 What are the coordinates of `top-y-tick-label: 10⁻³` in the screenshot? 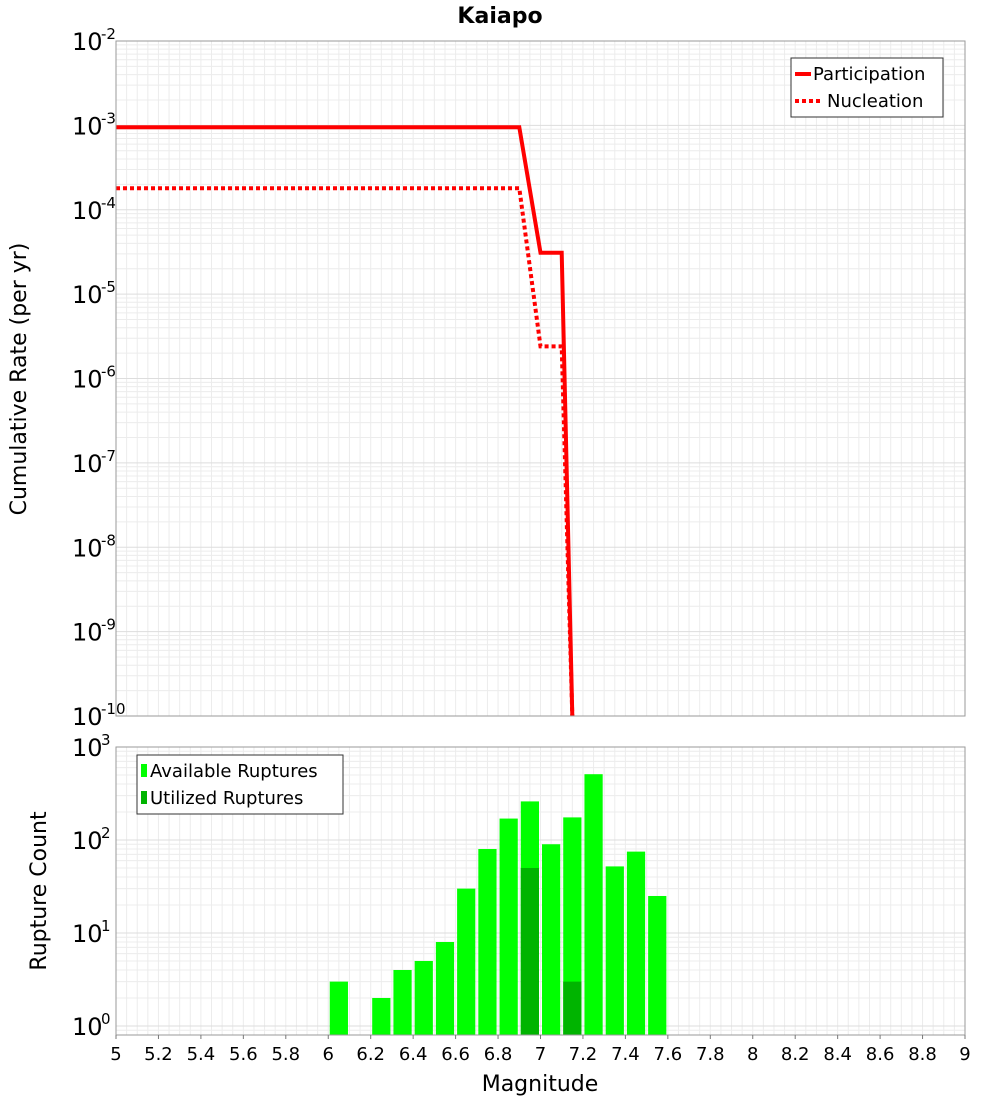 It's located at (94, 124).